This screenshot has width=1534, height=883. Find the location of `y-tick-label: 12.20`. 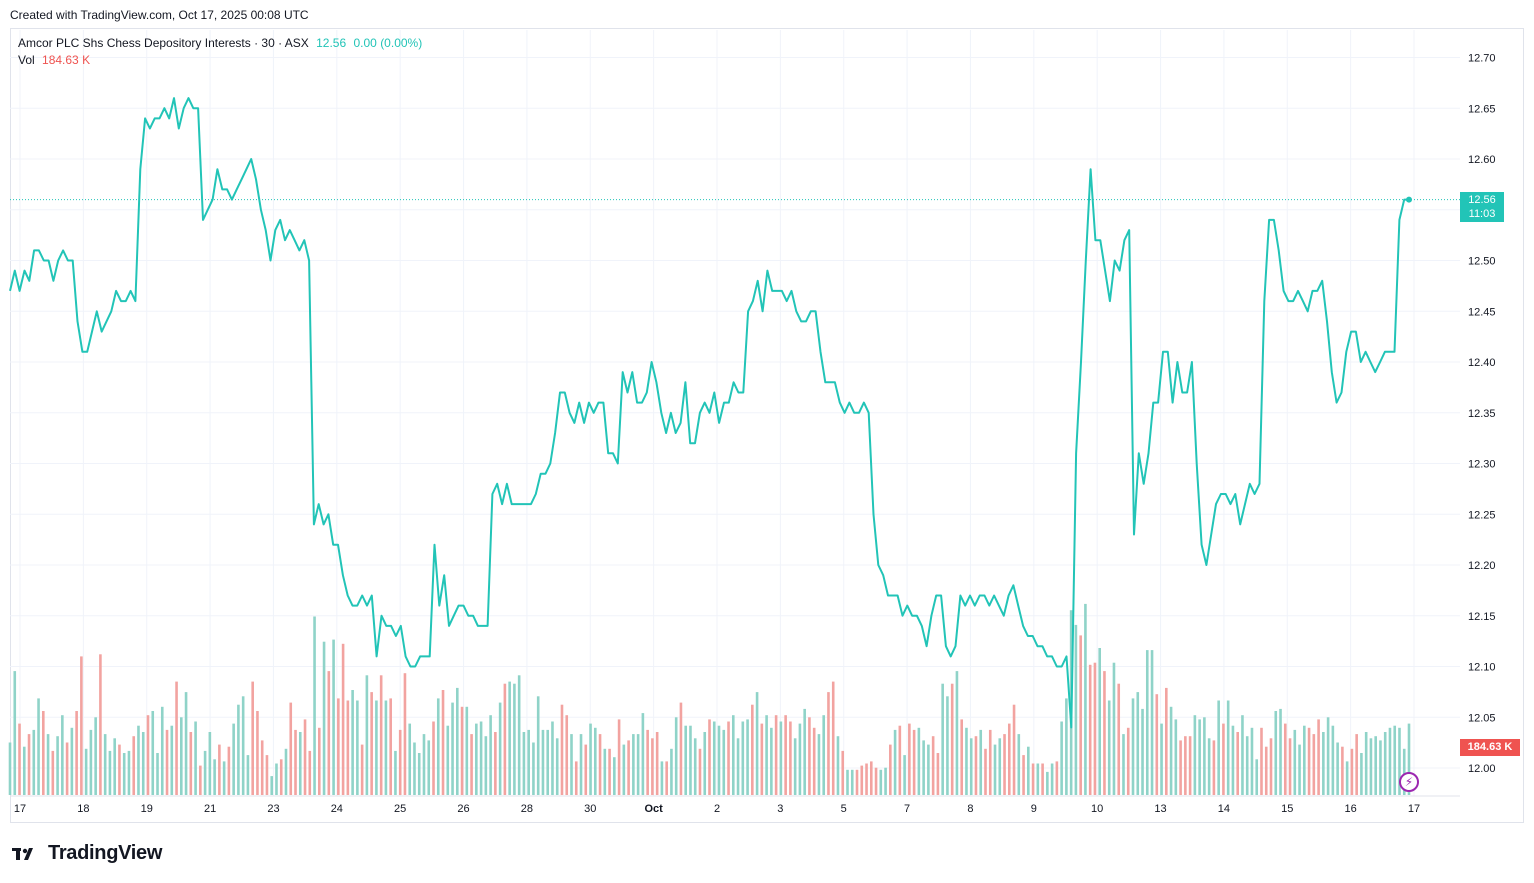

y-tick-label: 12.20 is located at coordinates (1482, 566).